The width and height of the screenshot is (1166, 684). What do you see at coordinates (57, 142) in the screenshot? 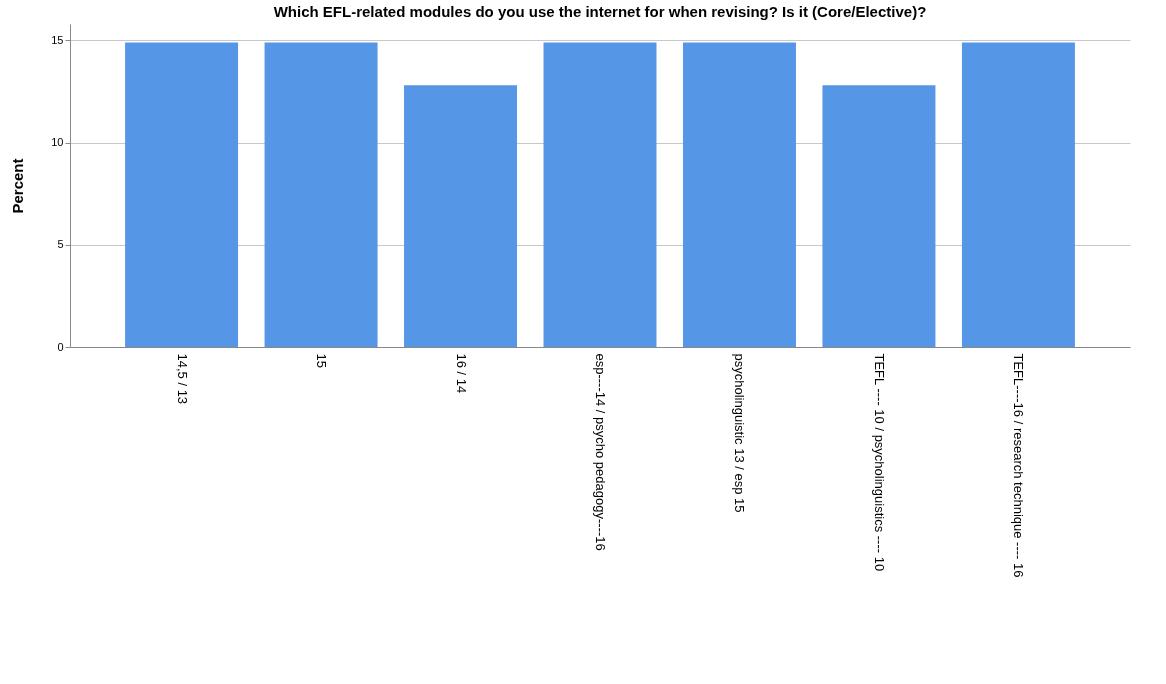
I see `y-tick-label: 10` at bounding box center [57, 142].